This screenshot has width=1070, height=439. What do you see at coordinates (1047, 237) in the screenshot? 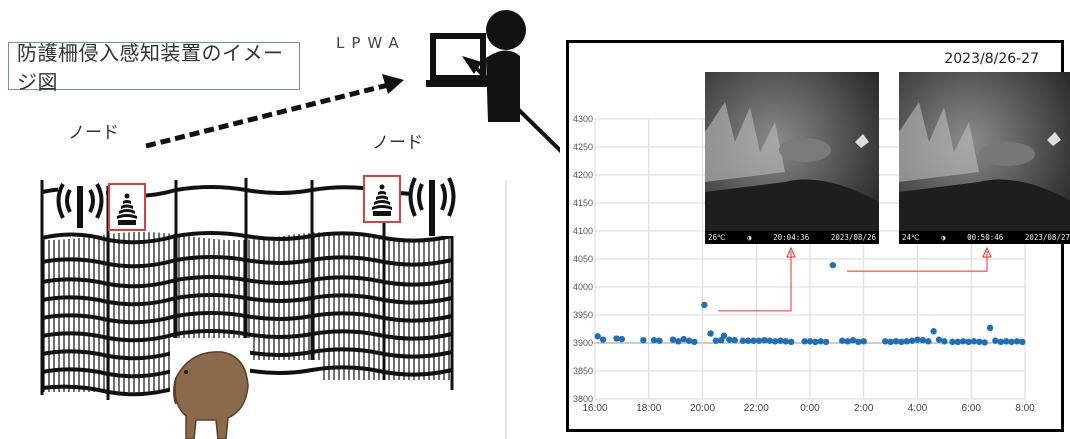
I see `camera-date: 2023/08/27` at bounding box center [1047, 237].